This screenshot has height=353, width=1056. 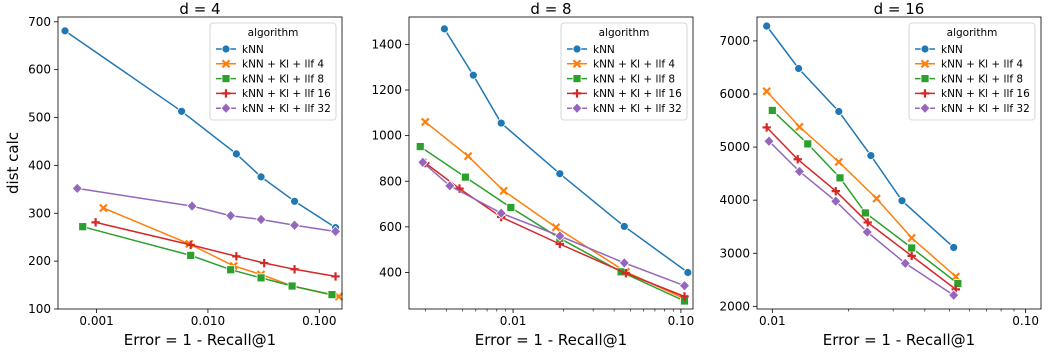 I want to click on y-tick-label: 300, so click(x=39, y=213).